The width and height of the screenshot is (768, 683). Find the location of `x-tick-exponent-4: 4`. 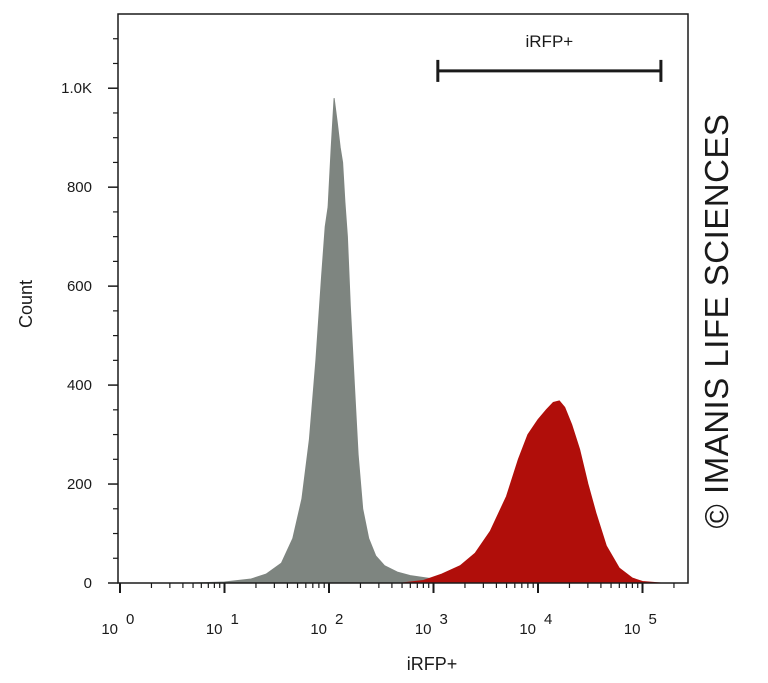

x-tick-exponent-4: 4 is located at coordinates (548, 619).